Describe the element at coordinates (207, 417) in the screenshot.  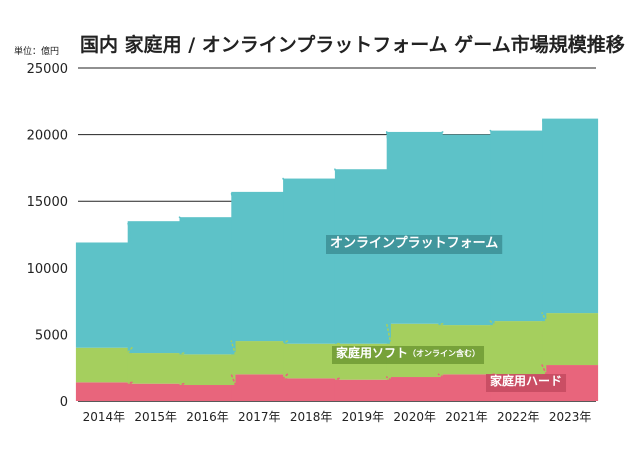
I see `x-tick-label: 2016年` at that location.